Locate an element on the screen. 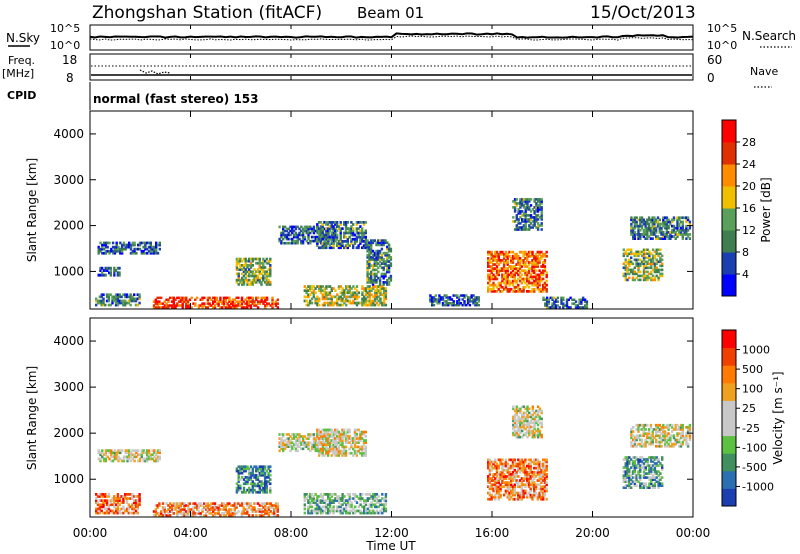  nsearch-label: N.Search is located at coordinates (769, 36).